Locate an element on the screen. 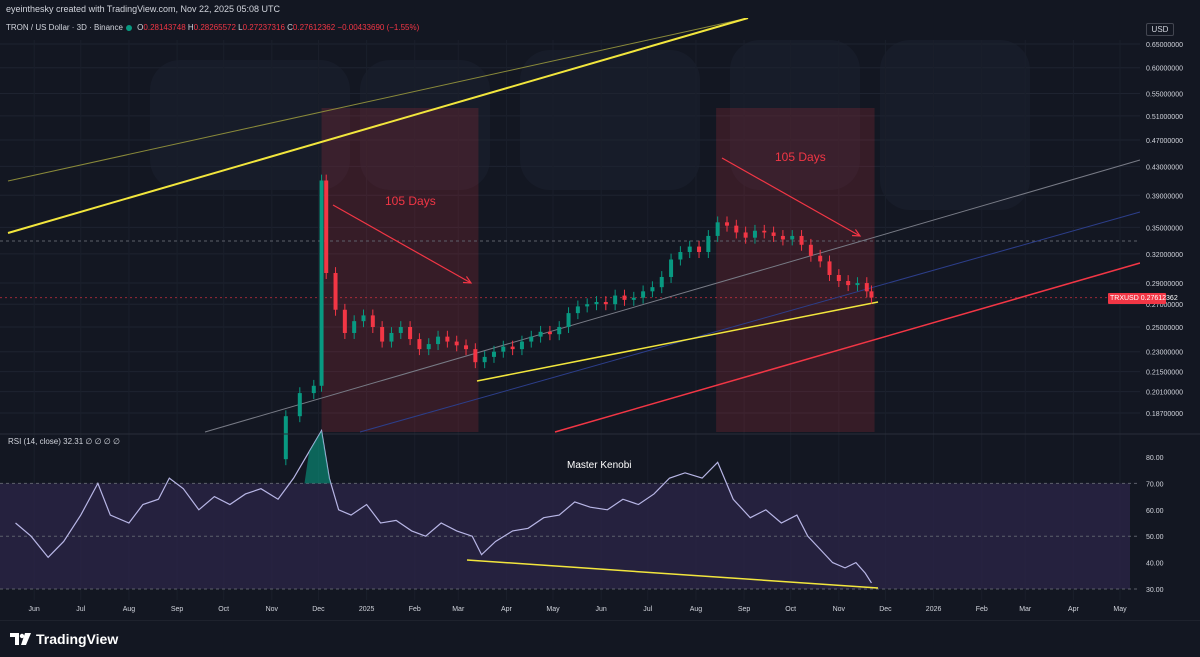 The height and width of the screenshot is (657, 1200). support-yellow-line is located at coordinates (677, 341).